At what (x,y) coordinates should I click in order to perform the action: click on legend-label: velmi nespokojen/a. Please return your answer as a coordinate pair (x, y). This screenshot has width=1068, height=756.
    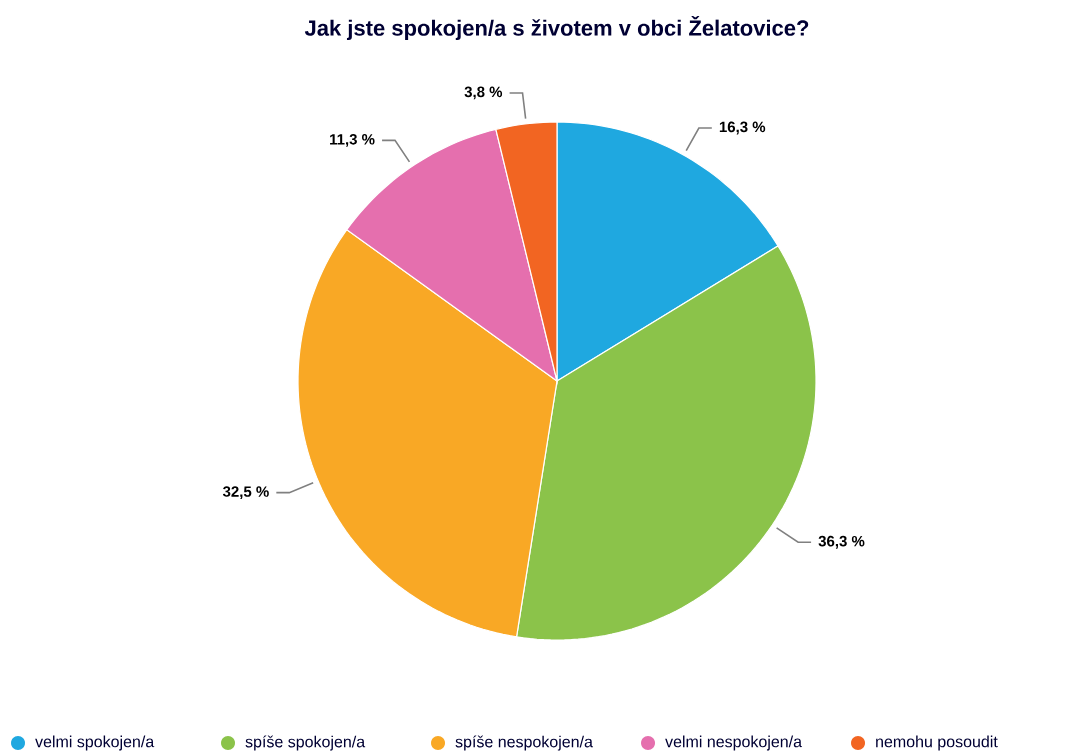
    Looking at the image, I should click on (734, 743).